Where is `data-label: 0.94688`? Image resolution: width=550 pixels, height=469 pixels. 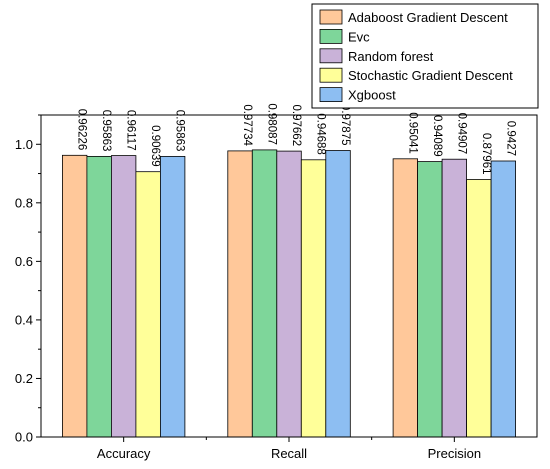
data-label: 0.94688 is located at coordinates (321, 134).